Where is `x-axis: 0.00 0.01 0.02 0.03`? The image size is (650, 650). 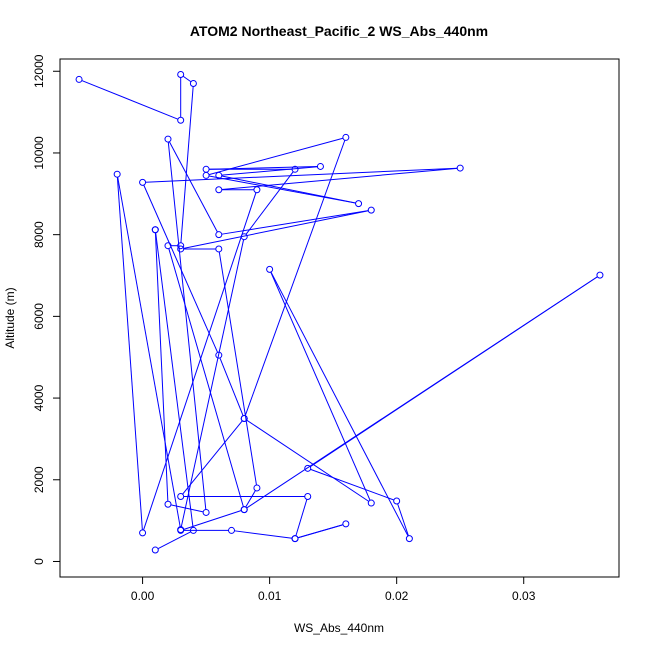
x-axis: 0.00 0.01 0.02 0.03 is located at coordinates (333, 589).